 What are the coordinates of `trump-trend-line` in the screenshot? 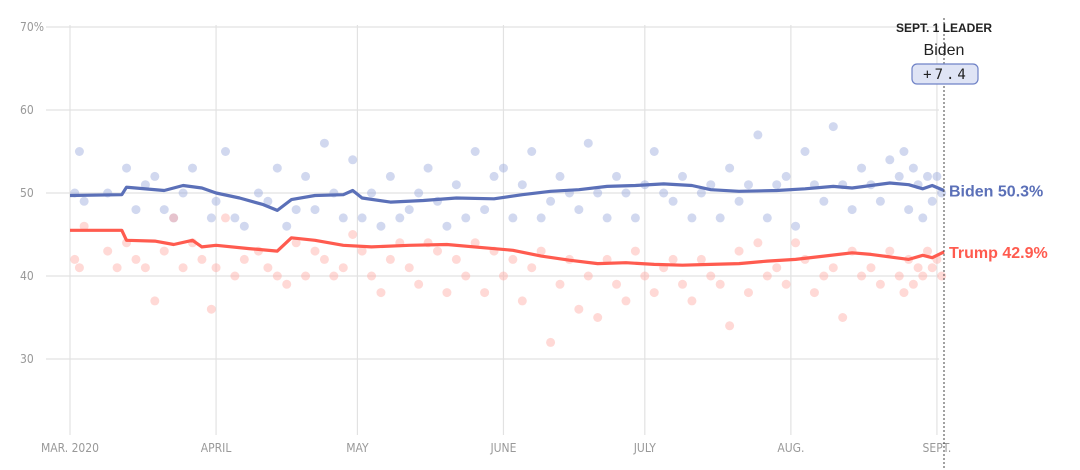 It's located at (507, 247).